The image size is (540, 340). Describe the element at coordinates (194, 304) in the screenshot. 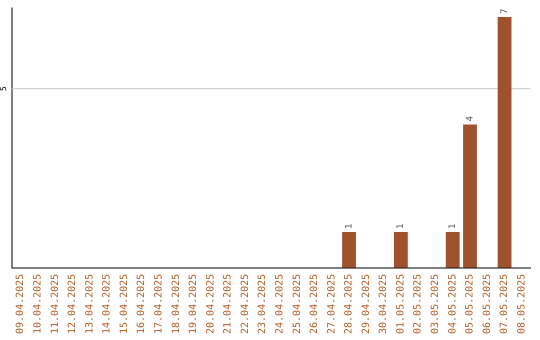

I see `x-tick-label: 19.04.2025` at that location.